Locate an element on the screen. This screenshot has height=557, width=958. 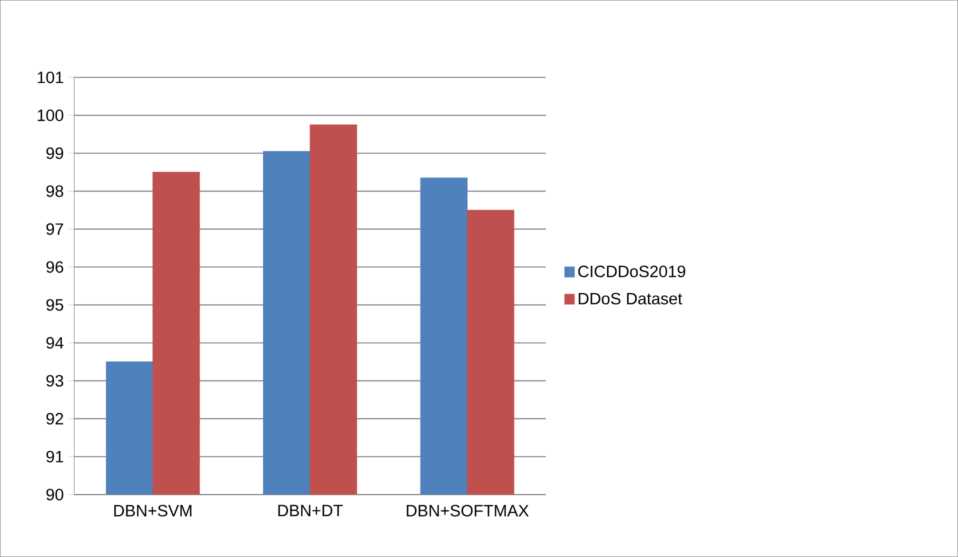
y-tick-label: 99 is located at coordinates (55, 153).